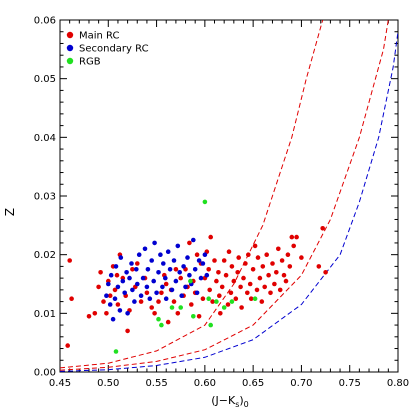 The image size is (413, 413). I want to click on legend-label: Secondary RC, so click(114, 49).